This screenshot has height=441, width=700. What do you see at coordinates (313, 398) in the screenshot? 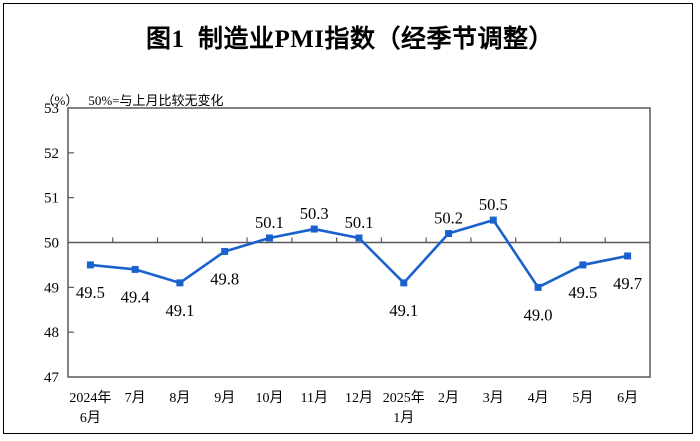
I see `x-axis-label: 11月` at bounding box center [313, 398].